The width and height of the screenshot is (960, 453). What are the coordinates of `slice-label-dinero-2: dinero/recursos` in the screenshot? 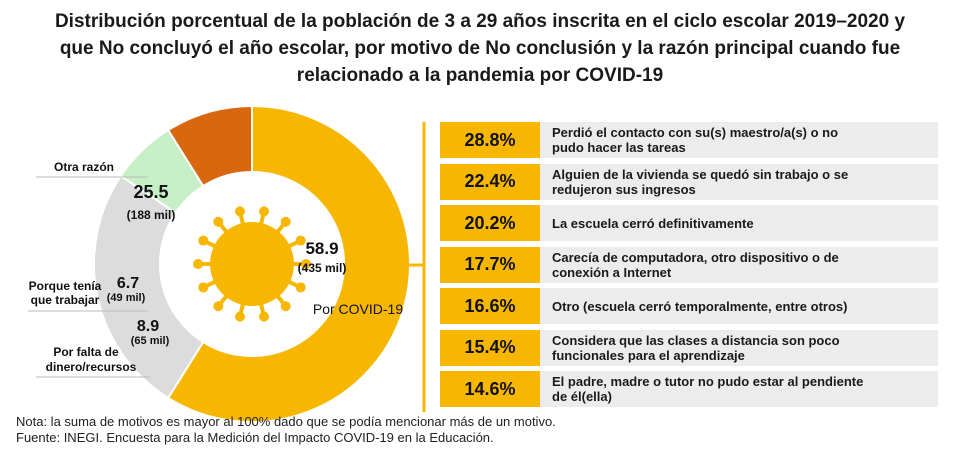 It's located at (91, 367).